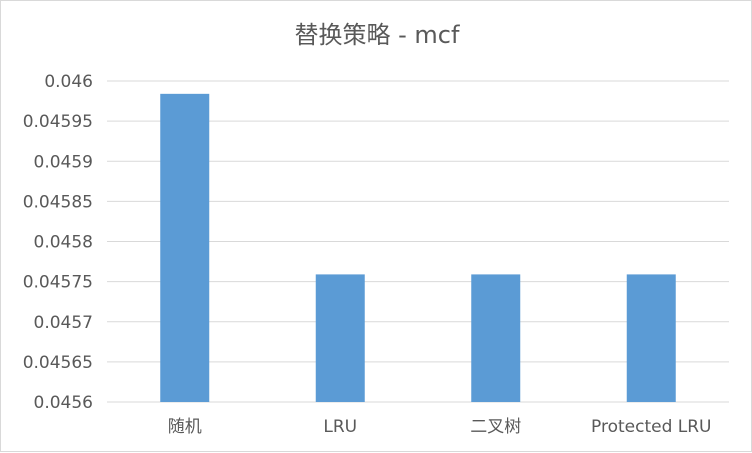 The image size is (752, 453). I want to click on y-tick-label: 0.0459, so click(63, 162).